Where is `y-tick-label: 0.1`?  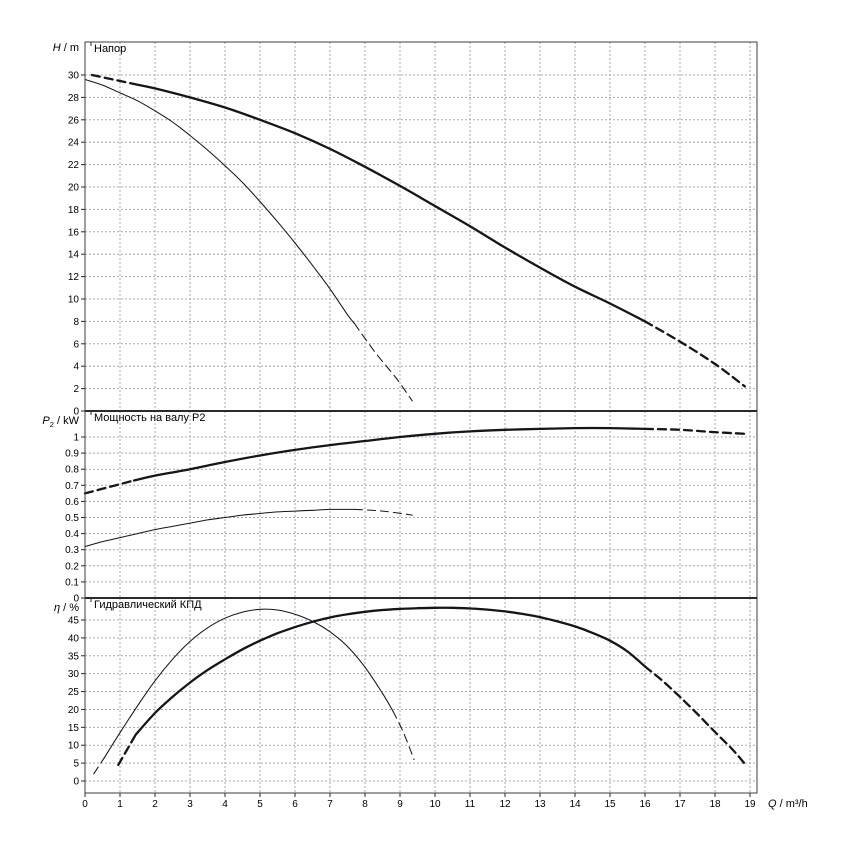 y-tick-label: 0.1 is located at coordinates (72, 582).